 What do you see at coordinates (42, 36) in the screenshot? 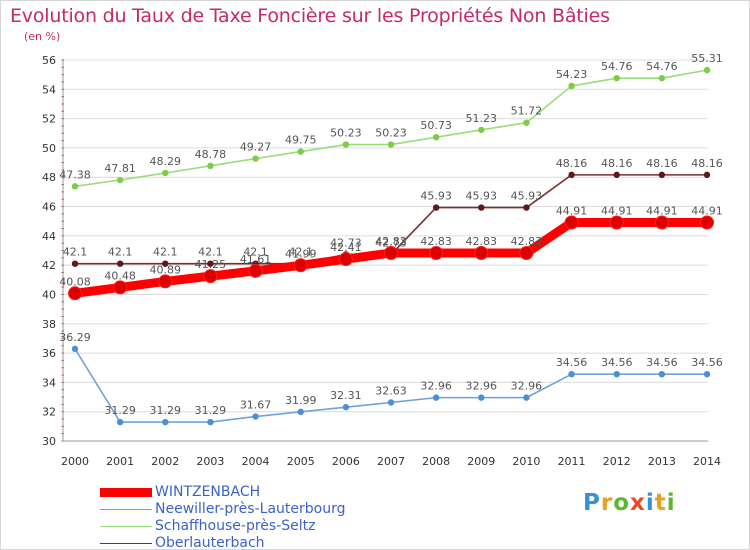
I see `chart-subtitle: (en %)` at bounding box center [42, 36].